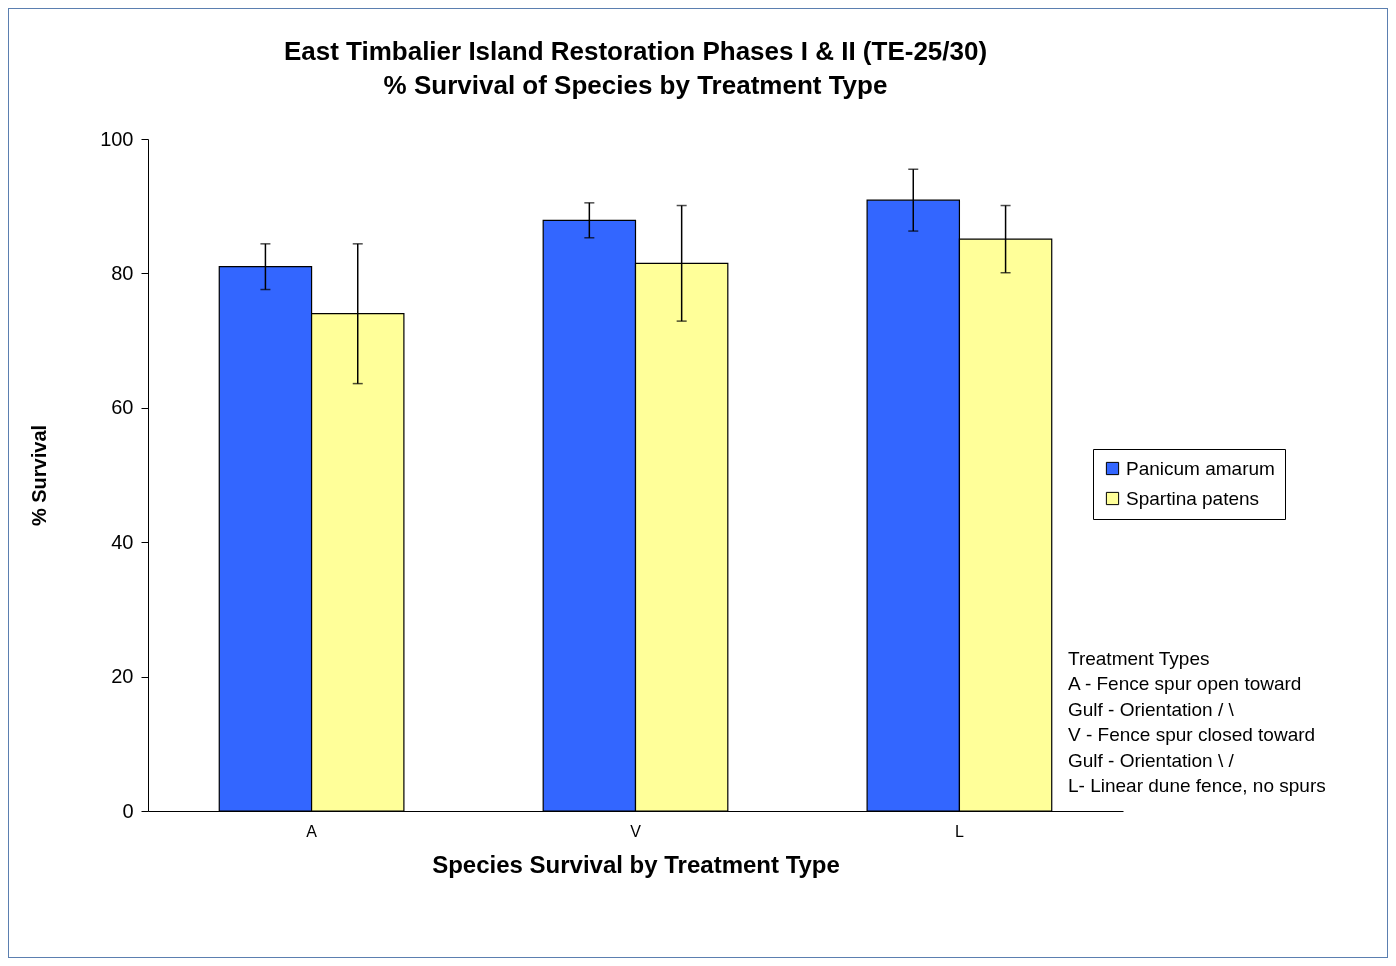 Image resolution: width=1396 pixels, height=966 pixels. I want to click on annotation: Treatment Types, so click(1139, 658).